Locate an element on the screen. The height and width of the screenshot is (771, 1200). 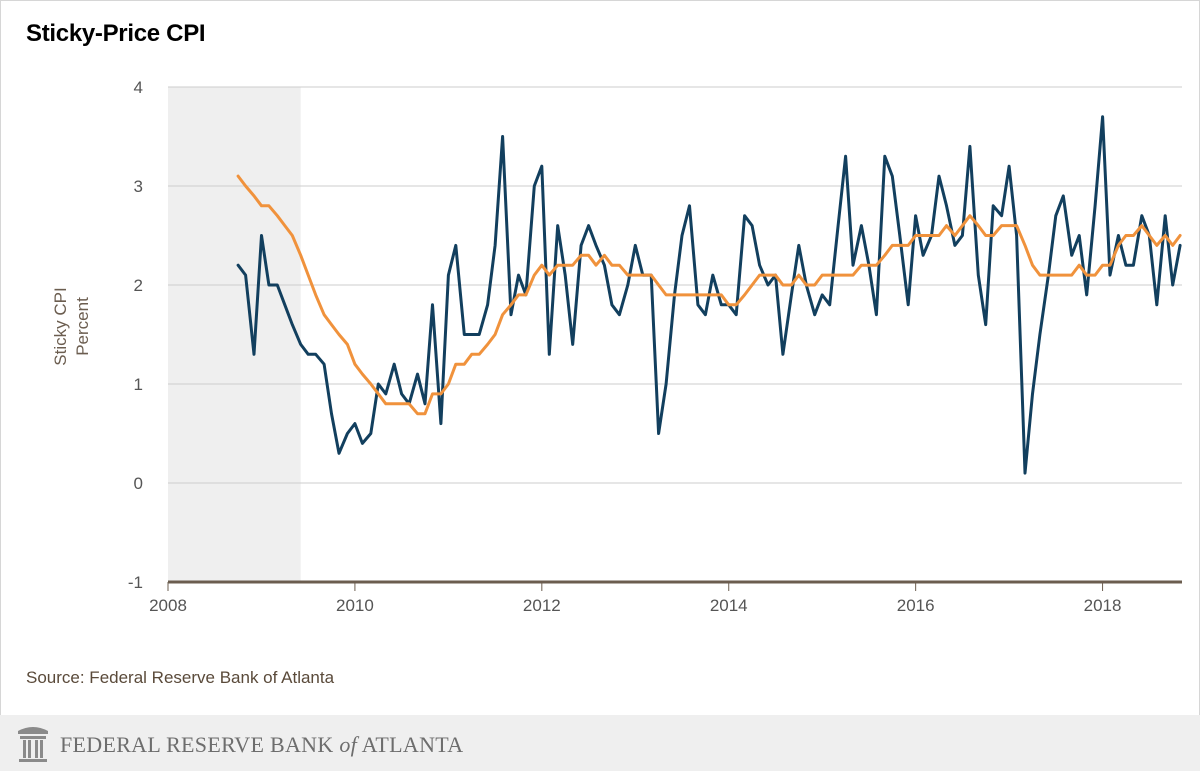
x-tick-label: 2016 is located at coordinates (916, 605).